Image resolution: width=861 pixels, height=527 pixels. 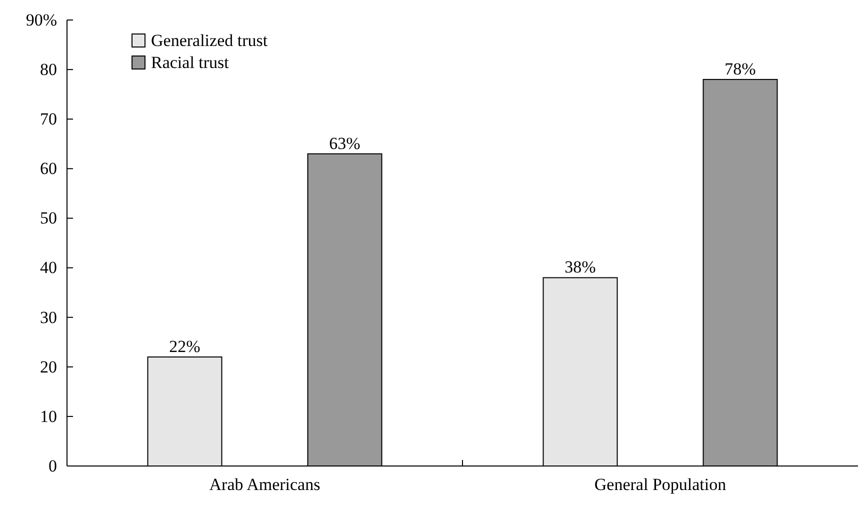 I want to click on x-tick-label: Arab Americans, so click(x=264, y=484).